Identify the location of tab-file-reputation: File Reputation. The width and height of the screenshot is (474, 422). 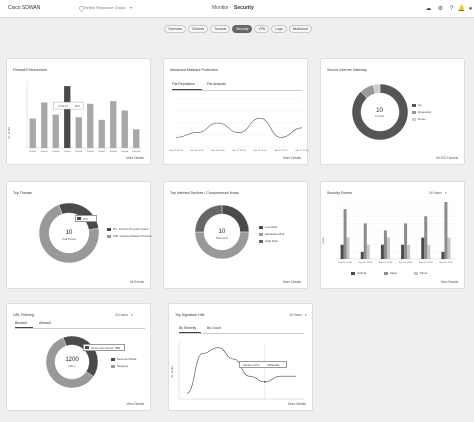
(183, 84).